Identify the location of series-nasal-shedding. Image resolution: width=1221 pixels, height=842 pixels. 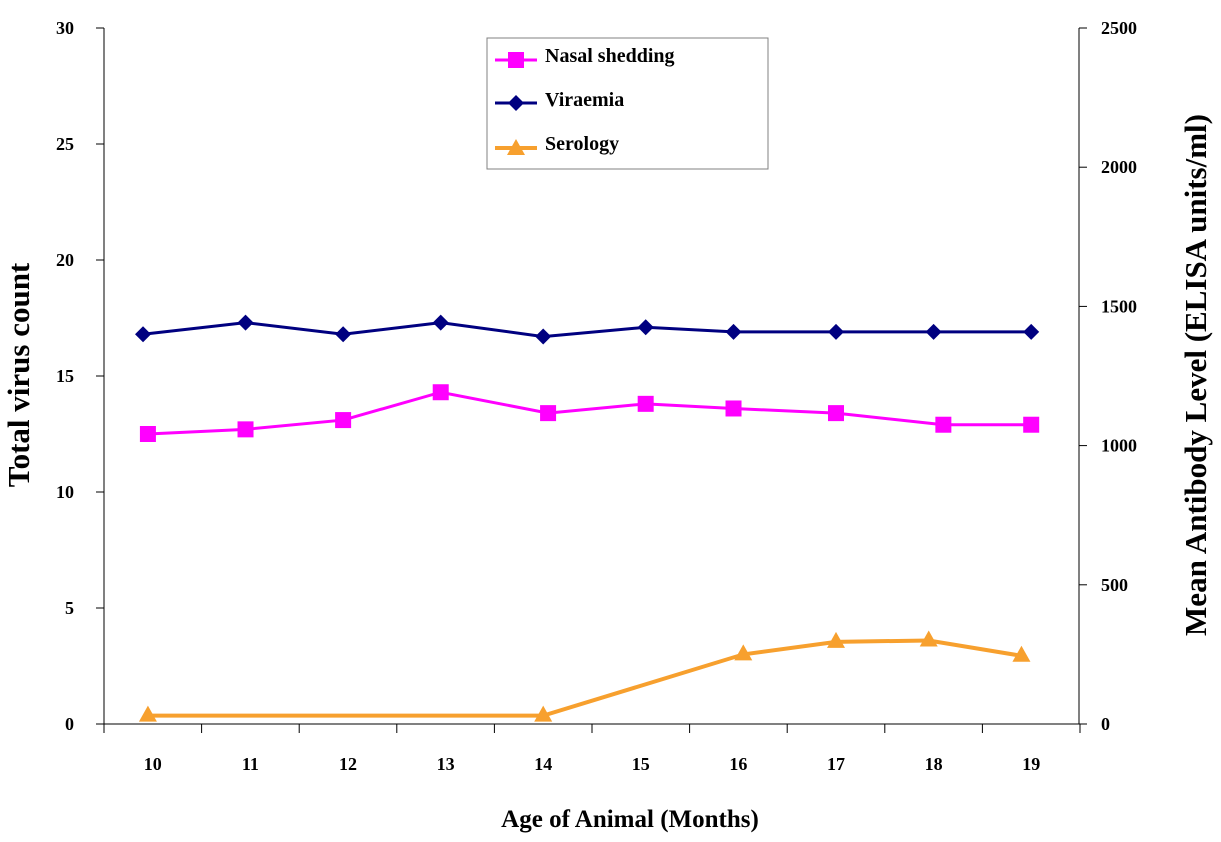
(589, 413).